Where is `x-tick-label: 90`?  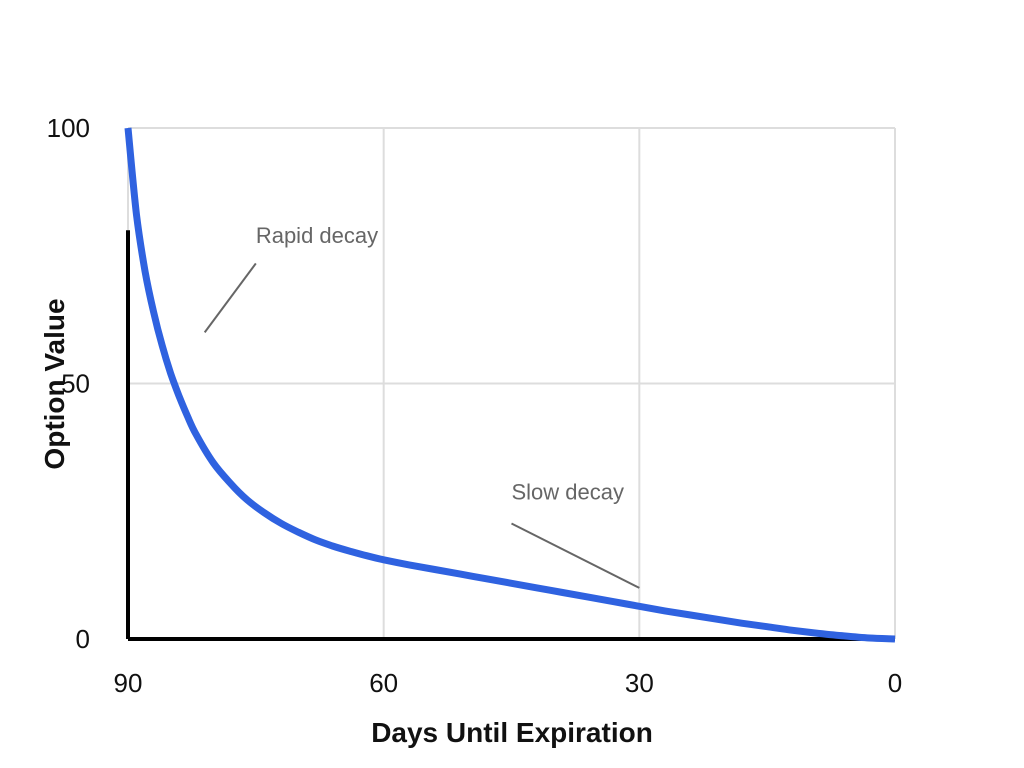 x-tick-label: 90 is located at coordinates (128, 683).